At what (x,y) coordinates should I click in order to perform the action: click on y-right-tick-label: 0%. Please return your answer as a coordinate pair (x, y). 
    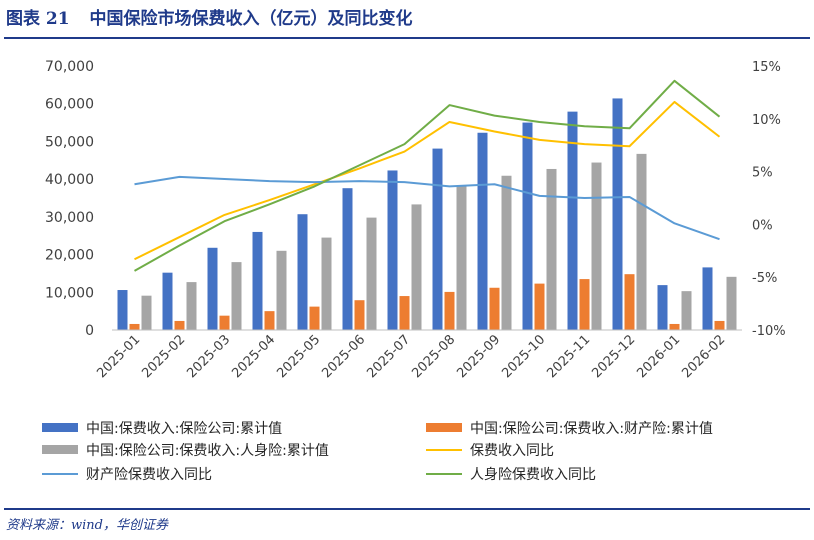
    Looking at the image, I should click on (762, 225).